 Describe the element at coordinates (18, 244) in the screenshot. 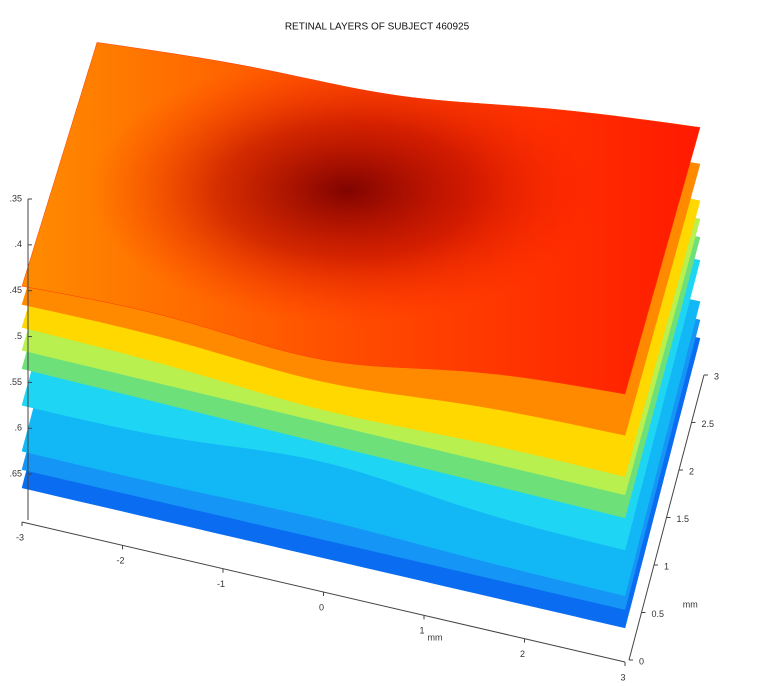

I see `z-tick-label: .4` at that location.